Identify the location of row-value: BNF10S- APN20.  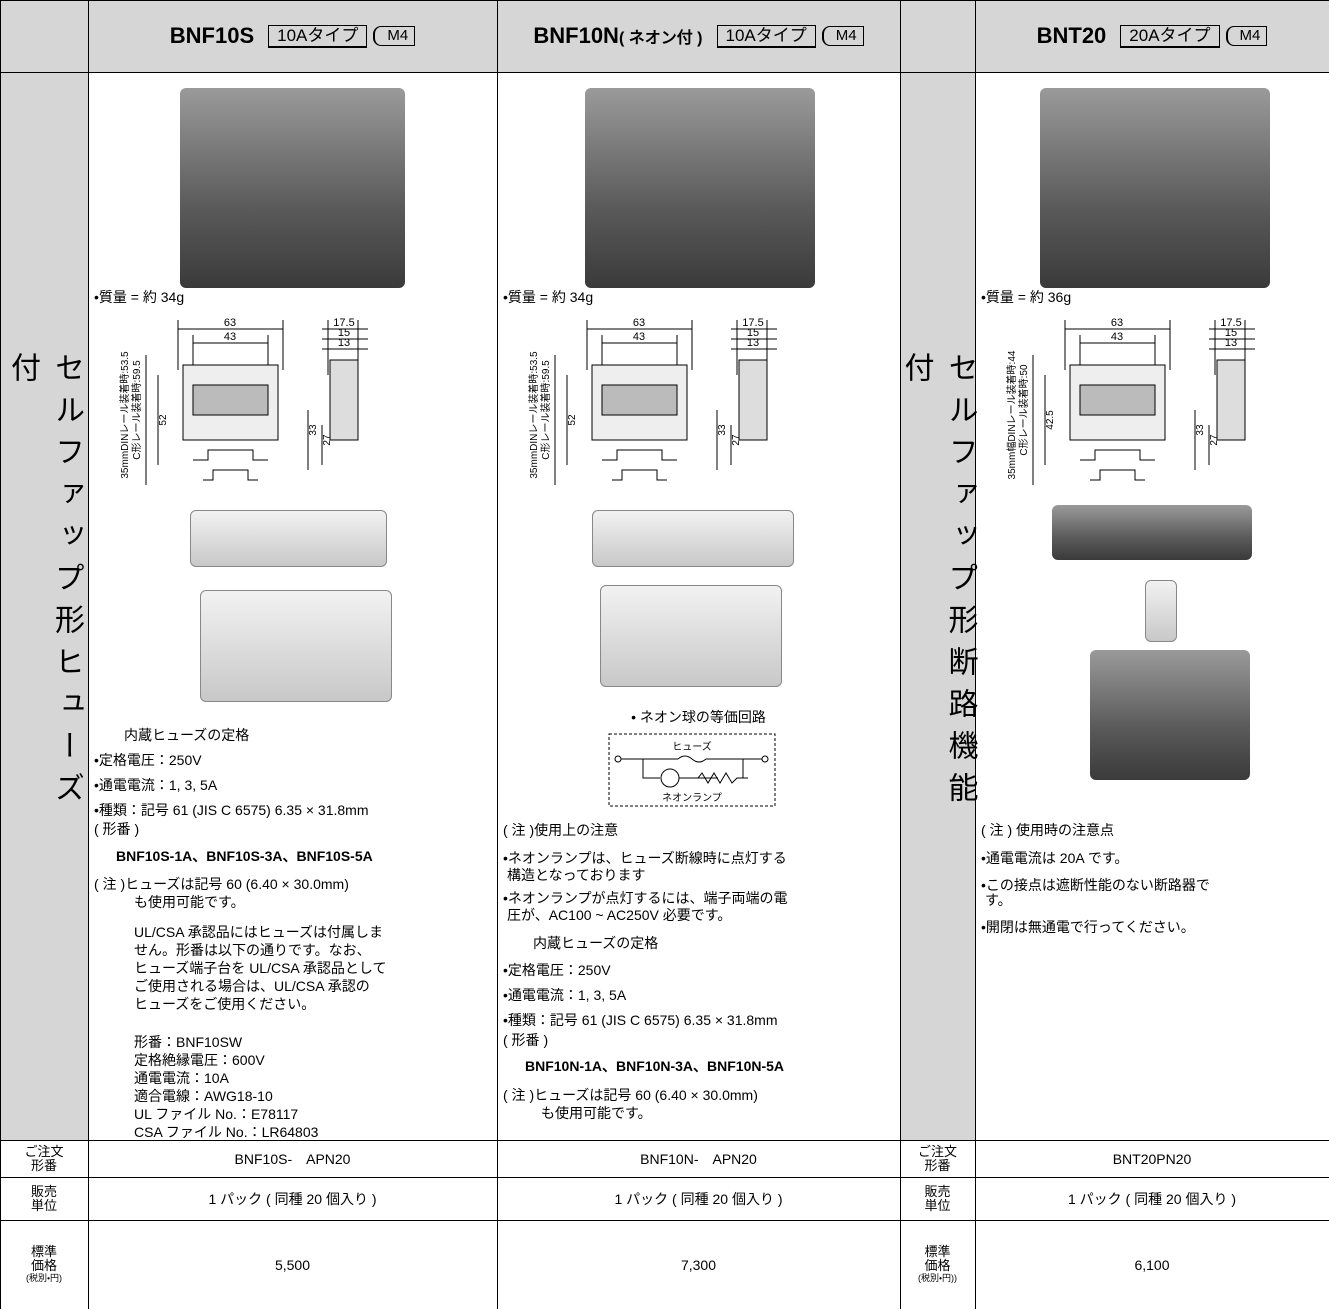
(292, 1158).